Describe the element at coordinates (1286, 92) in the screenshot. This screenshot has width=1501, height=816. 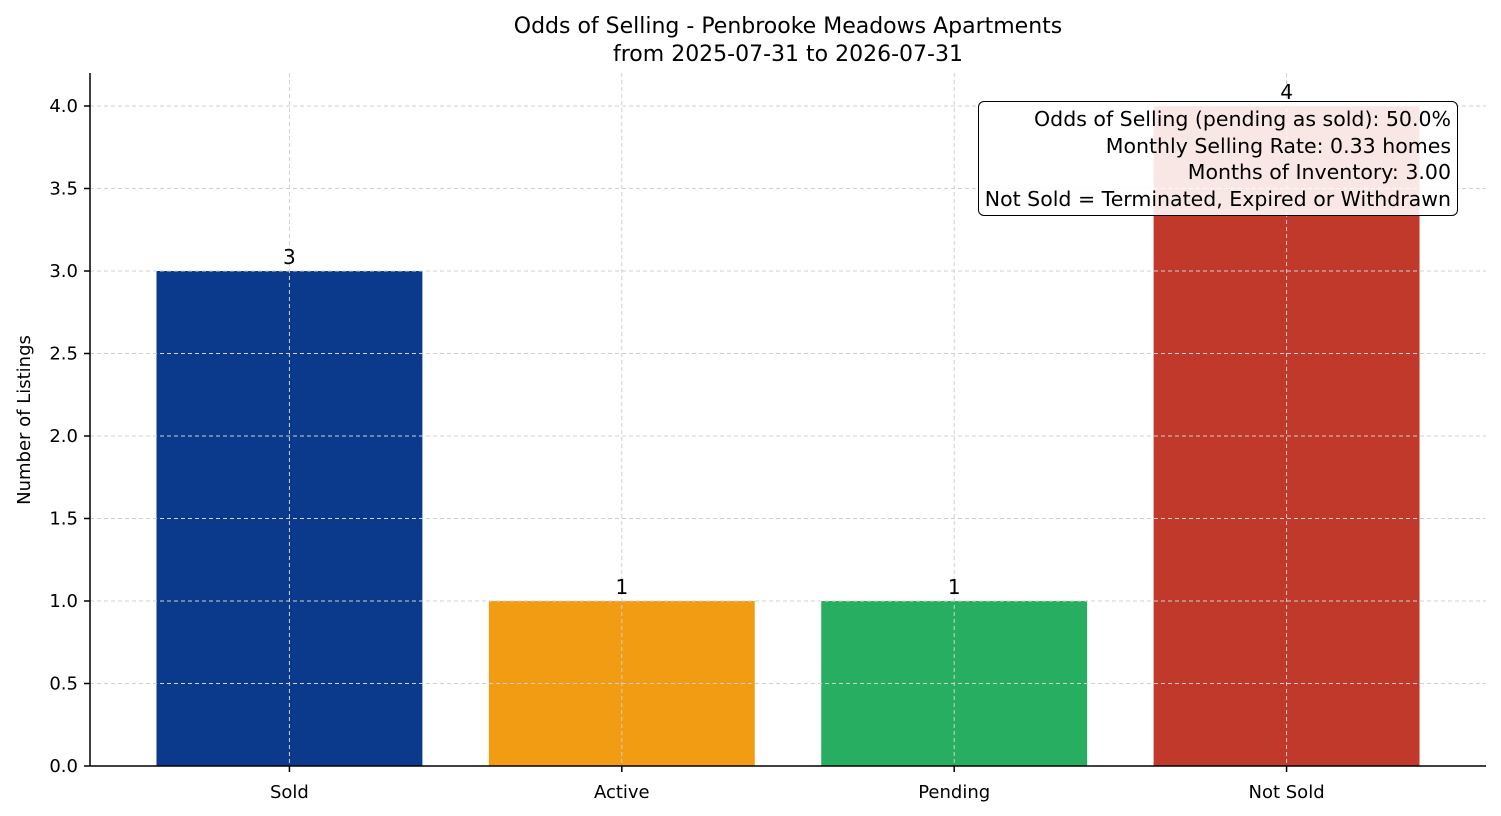
I see `bar-value-label: 4` at that location.